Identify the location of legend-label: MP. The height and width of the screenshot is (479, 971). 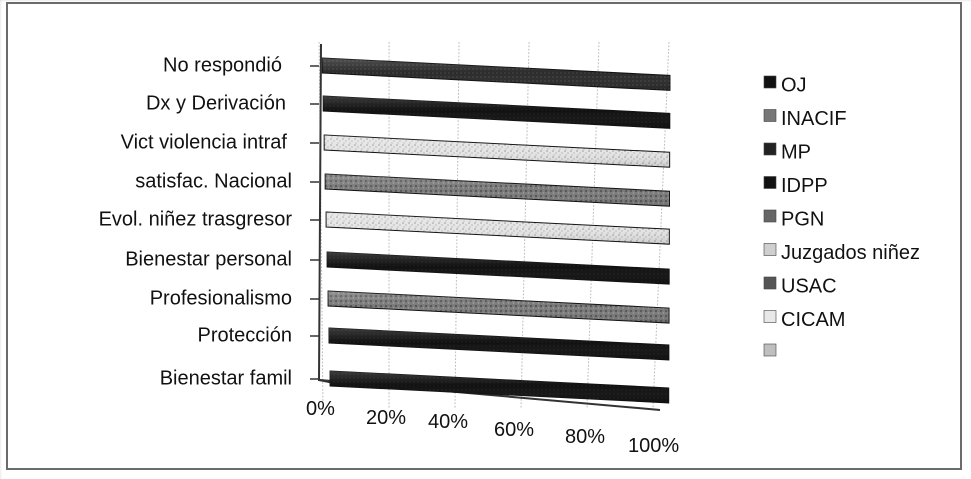
(796, 152).